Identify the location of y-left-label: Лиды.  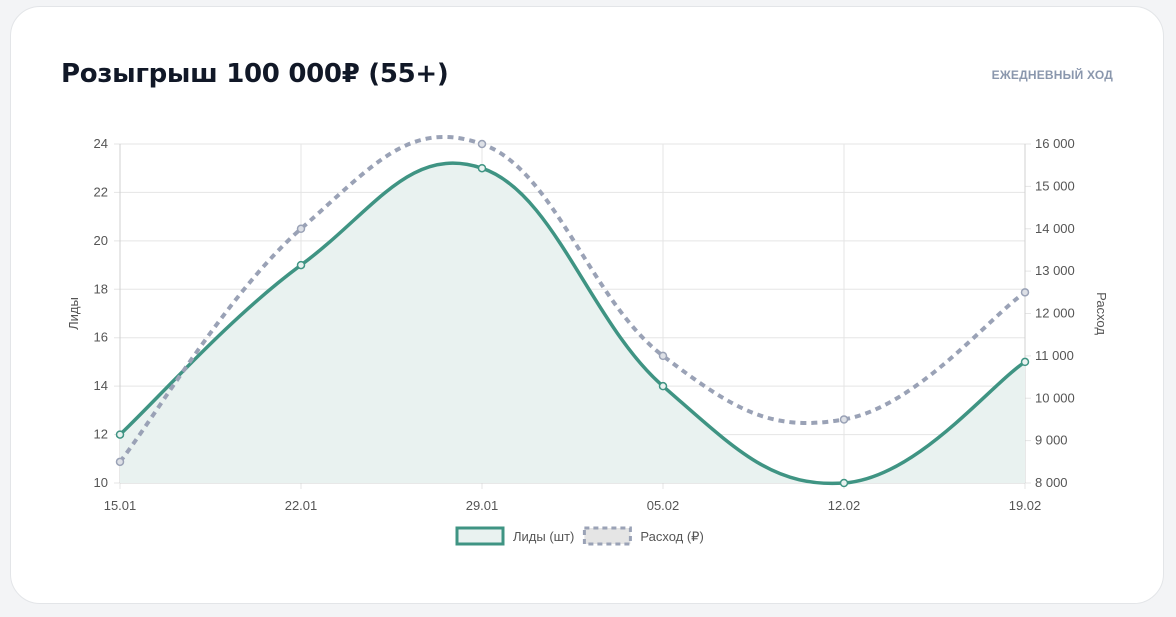
(73, 313).